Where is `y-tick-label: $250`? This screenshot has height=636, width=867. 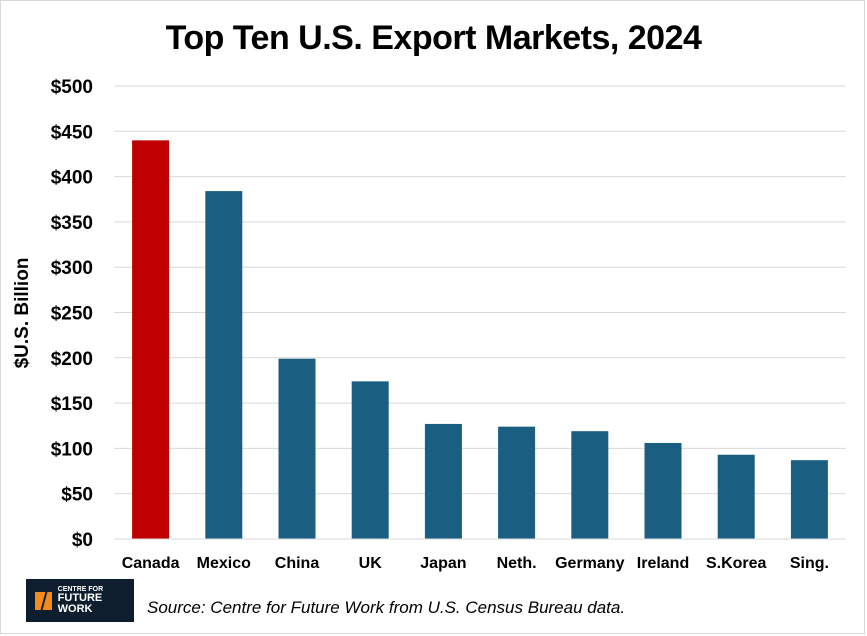
y-tick-label: $250 is located at coordinates (72, 314).